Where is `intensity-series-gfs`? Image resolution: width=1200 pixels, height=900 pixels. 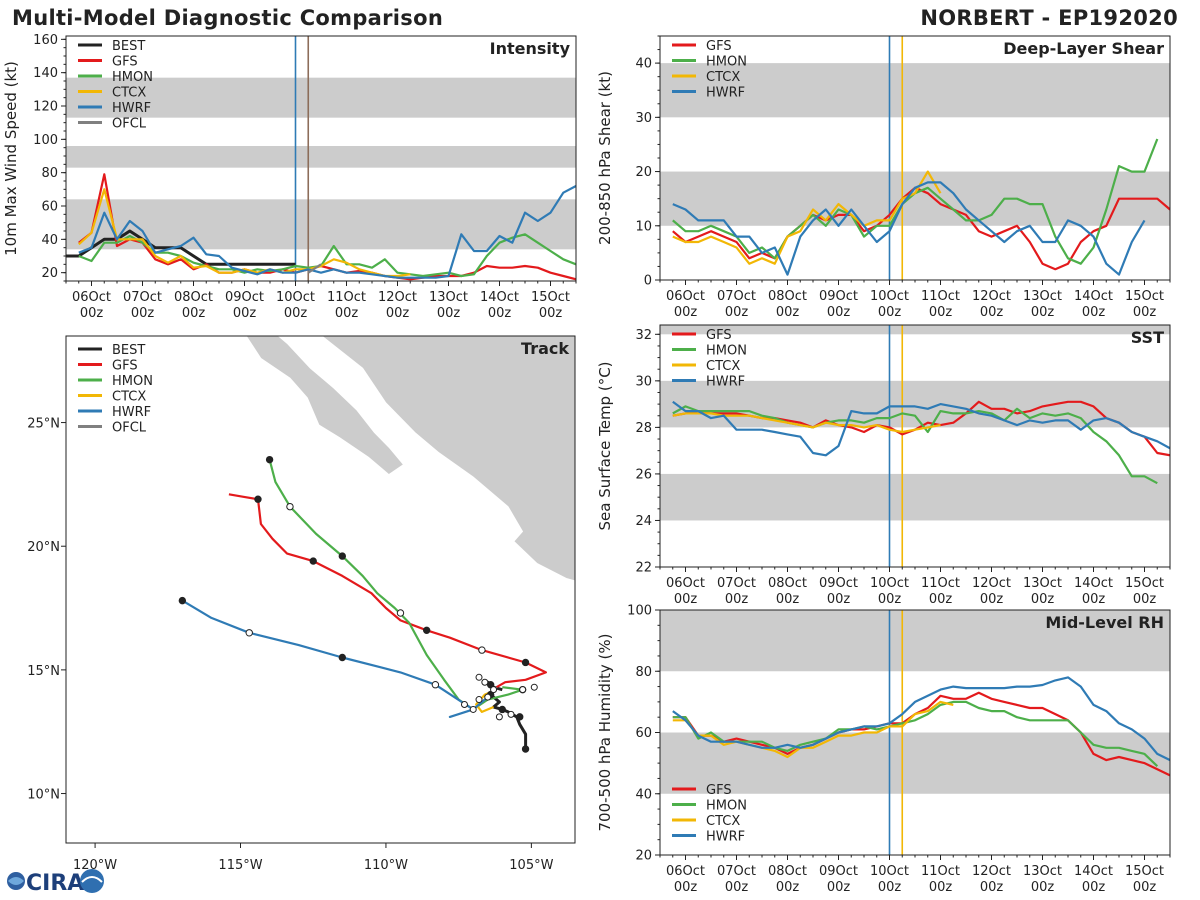
intensity-series-gfs is located at coordinates (327, 227).